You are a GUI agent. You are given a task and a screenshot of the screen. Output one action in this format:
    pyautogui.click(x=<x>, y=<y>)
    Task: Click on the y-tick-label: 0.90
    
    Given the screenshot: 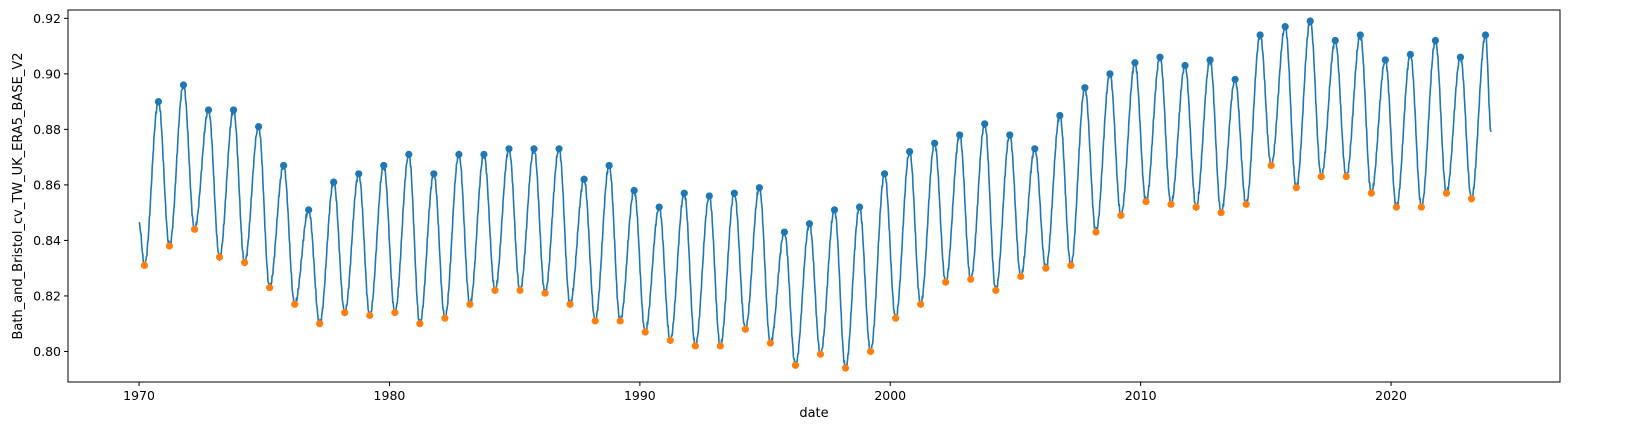 What is the action you would take?
    pyautogui.click(x=47, y=73)
    